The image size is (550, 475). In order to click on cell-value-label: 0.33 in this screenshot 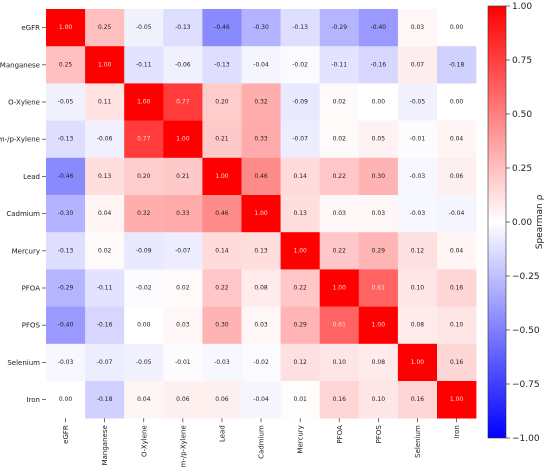, I will do `click(261, 139)`.